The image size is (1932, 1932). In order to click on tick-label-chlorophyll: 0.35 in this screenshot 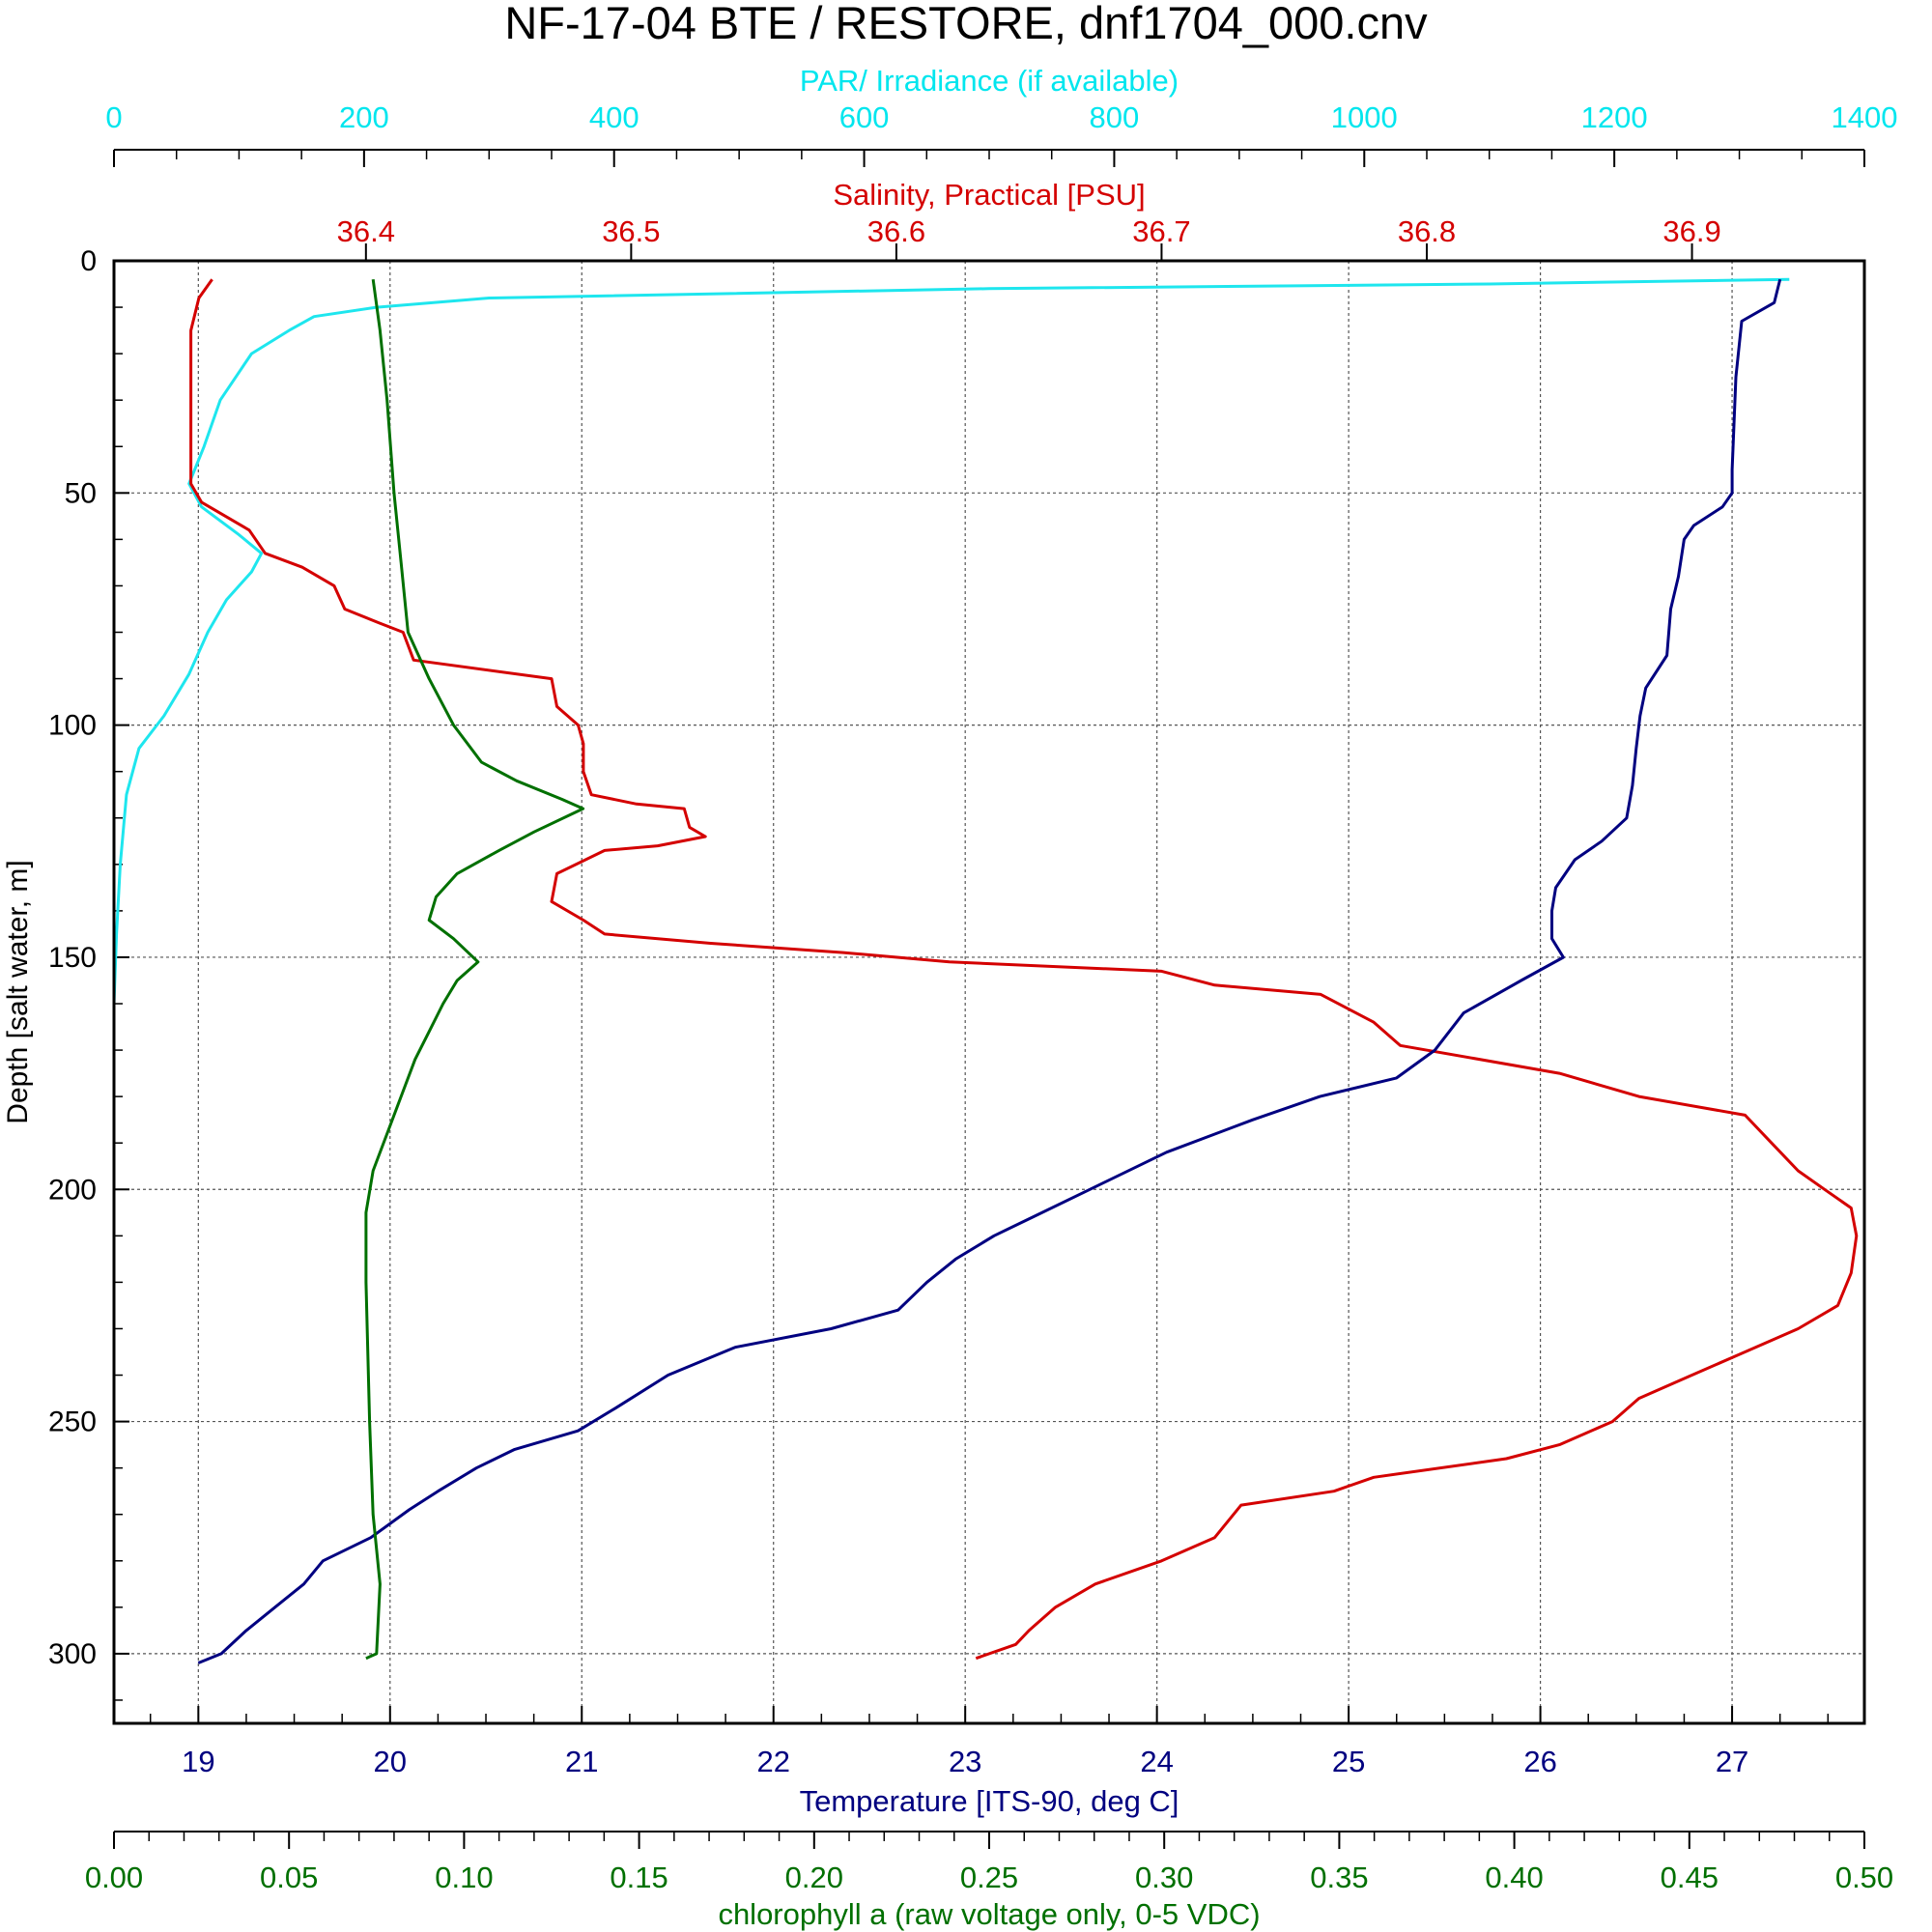, I will do `click(1339, 1877)`.